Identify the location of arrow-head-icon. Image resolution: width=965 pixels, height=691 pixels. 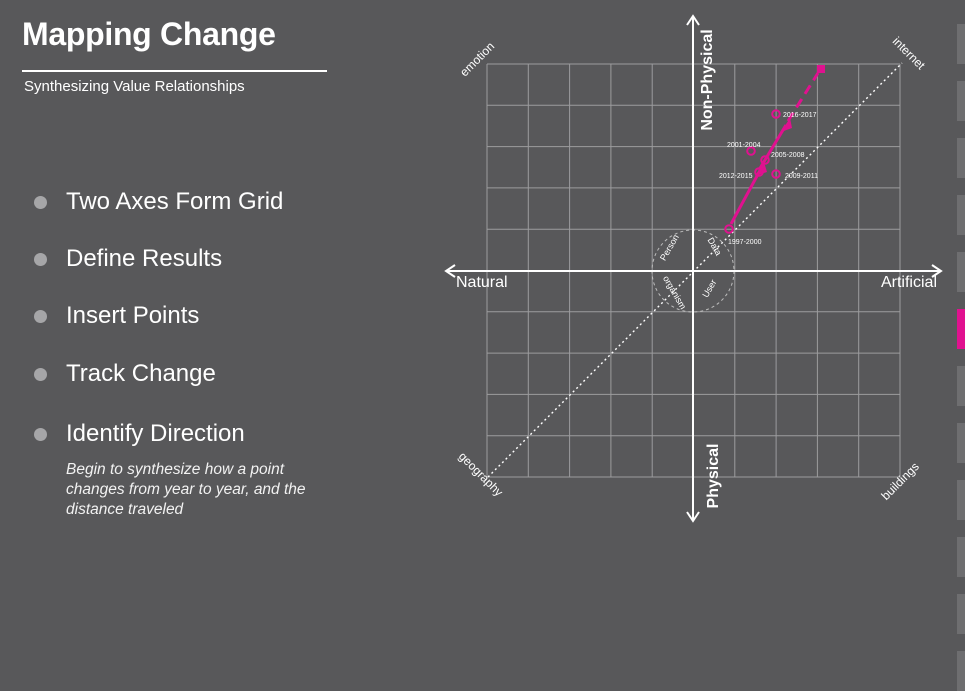
(786, 125).